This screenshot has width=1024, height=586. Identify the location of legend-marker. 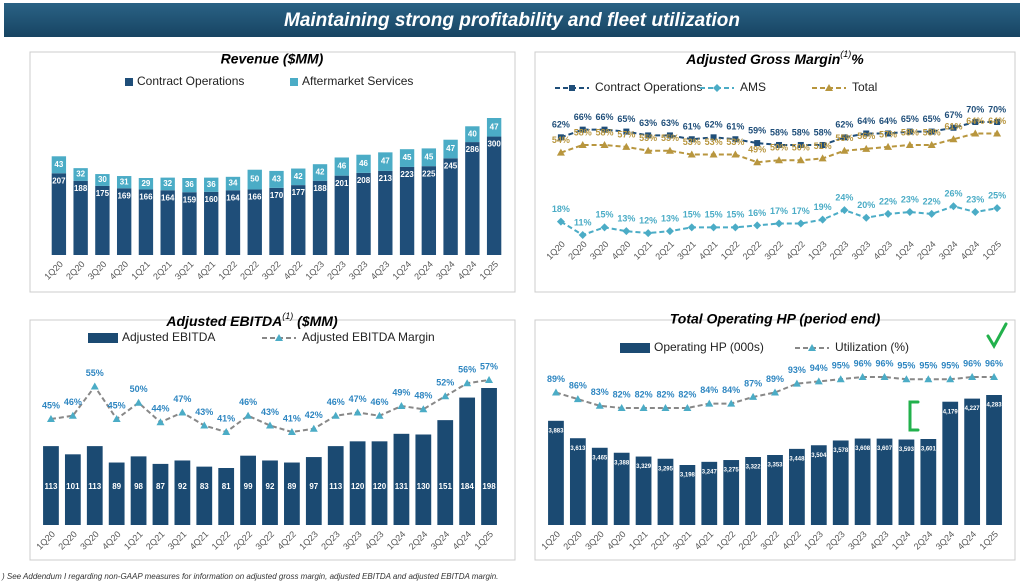
(279, 337).